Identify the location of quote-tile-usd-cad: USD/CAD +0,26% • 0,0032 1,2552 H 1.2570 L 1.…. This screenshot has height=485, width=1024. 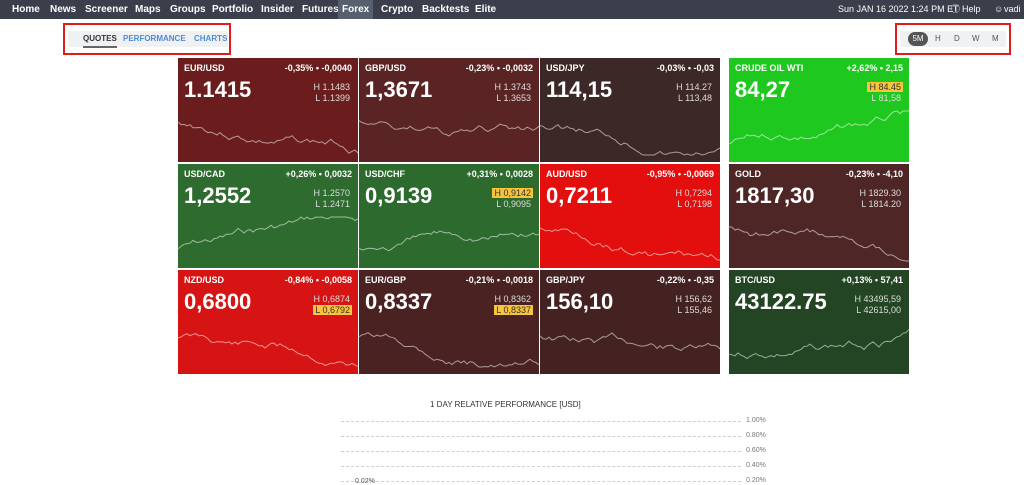
(268, 216).